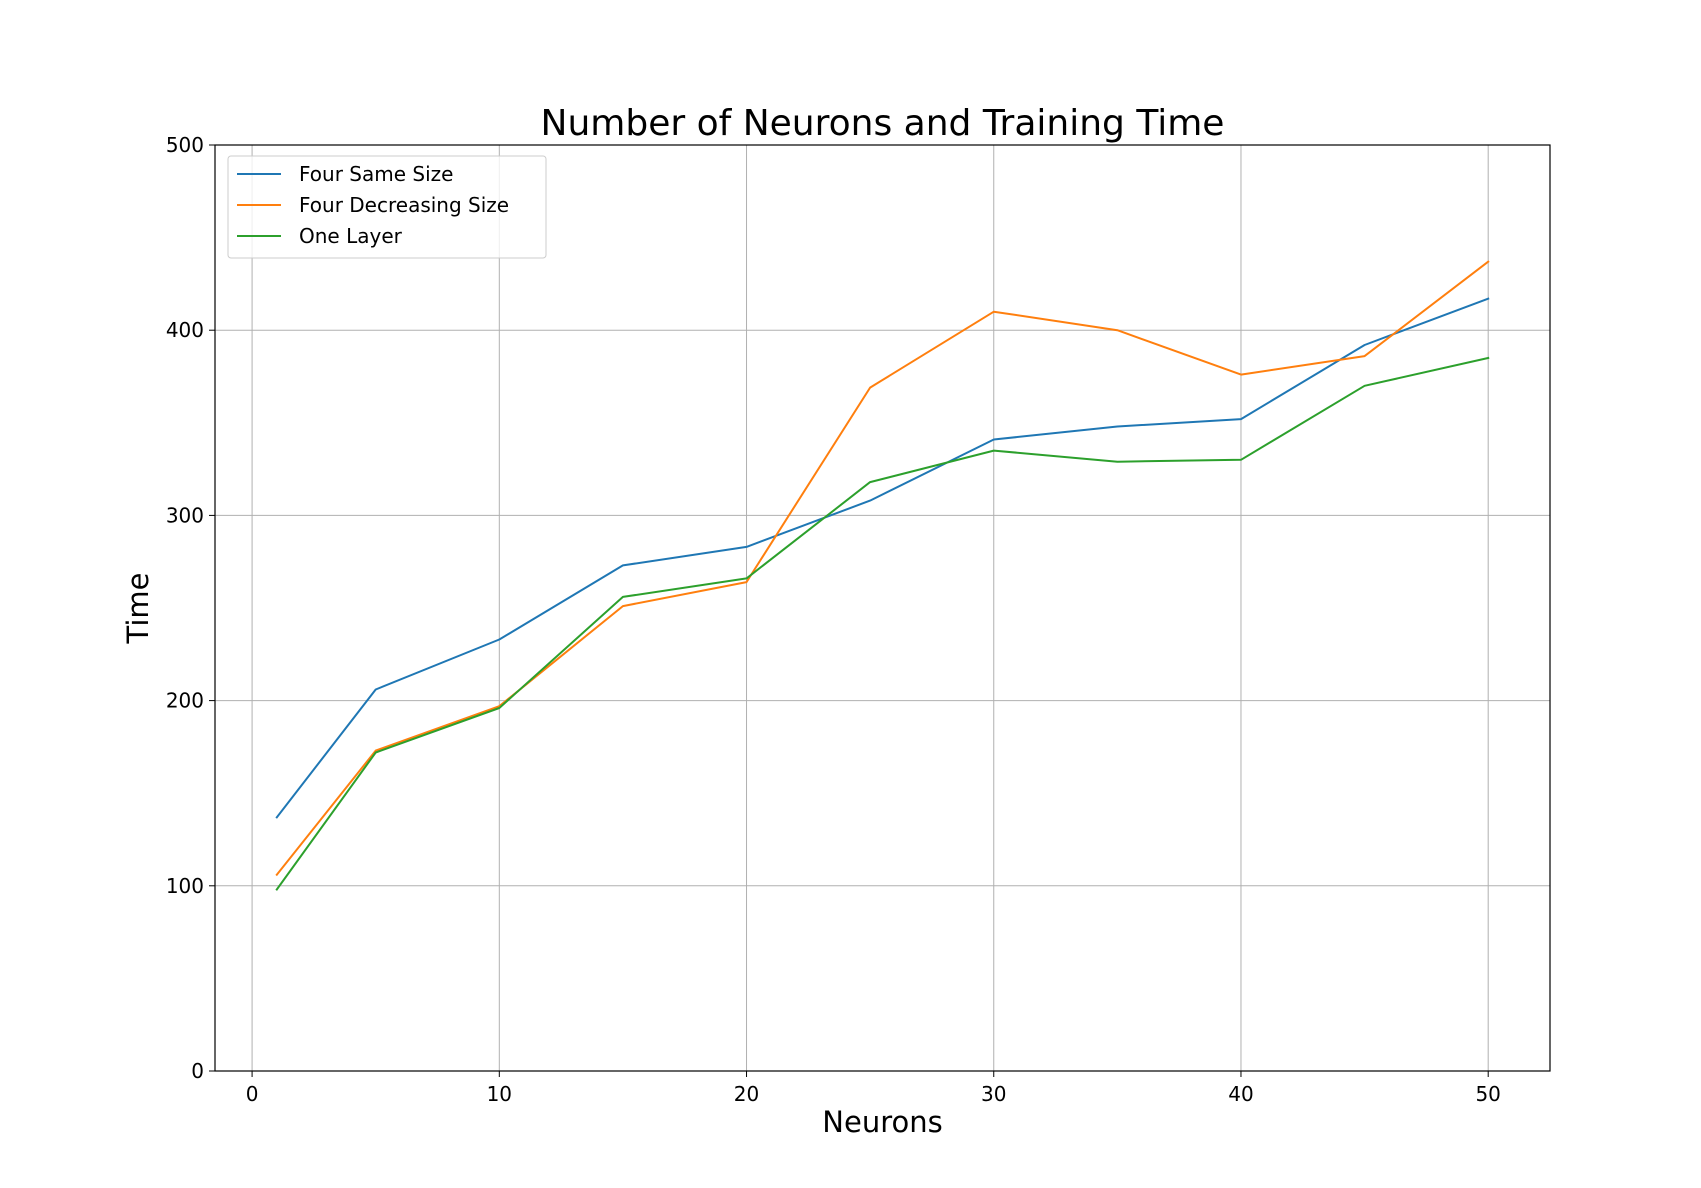 This screenshot has height=1188, width=1701. Describe the element at coordinates (1487, 1094) in the screenshot. I see `x-tick-label: 50` at that location.